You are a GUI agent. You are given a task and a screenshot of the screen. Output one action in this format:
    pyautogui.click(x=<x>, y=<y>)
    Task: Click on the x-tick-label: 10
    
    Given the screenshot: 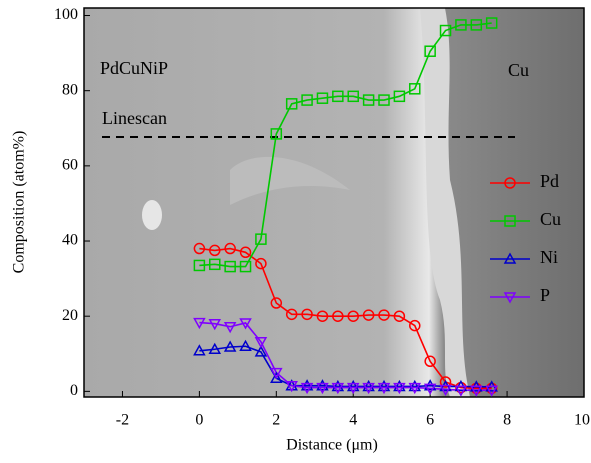 What is the action you would take?
    pyautogui.click(x=582, y=420)
    